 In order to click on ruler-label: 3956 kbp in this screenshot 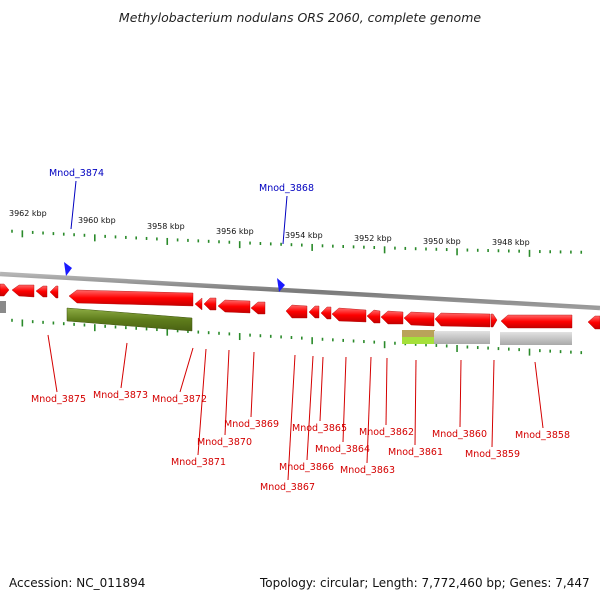, I will do `click(235, 231)`.